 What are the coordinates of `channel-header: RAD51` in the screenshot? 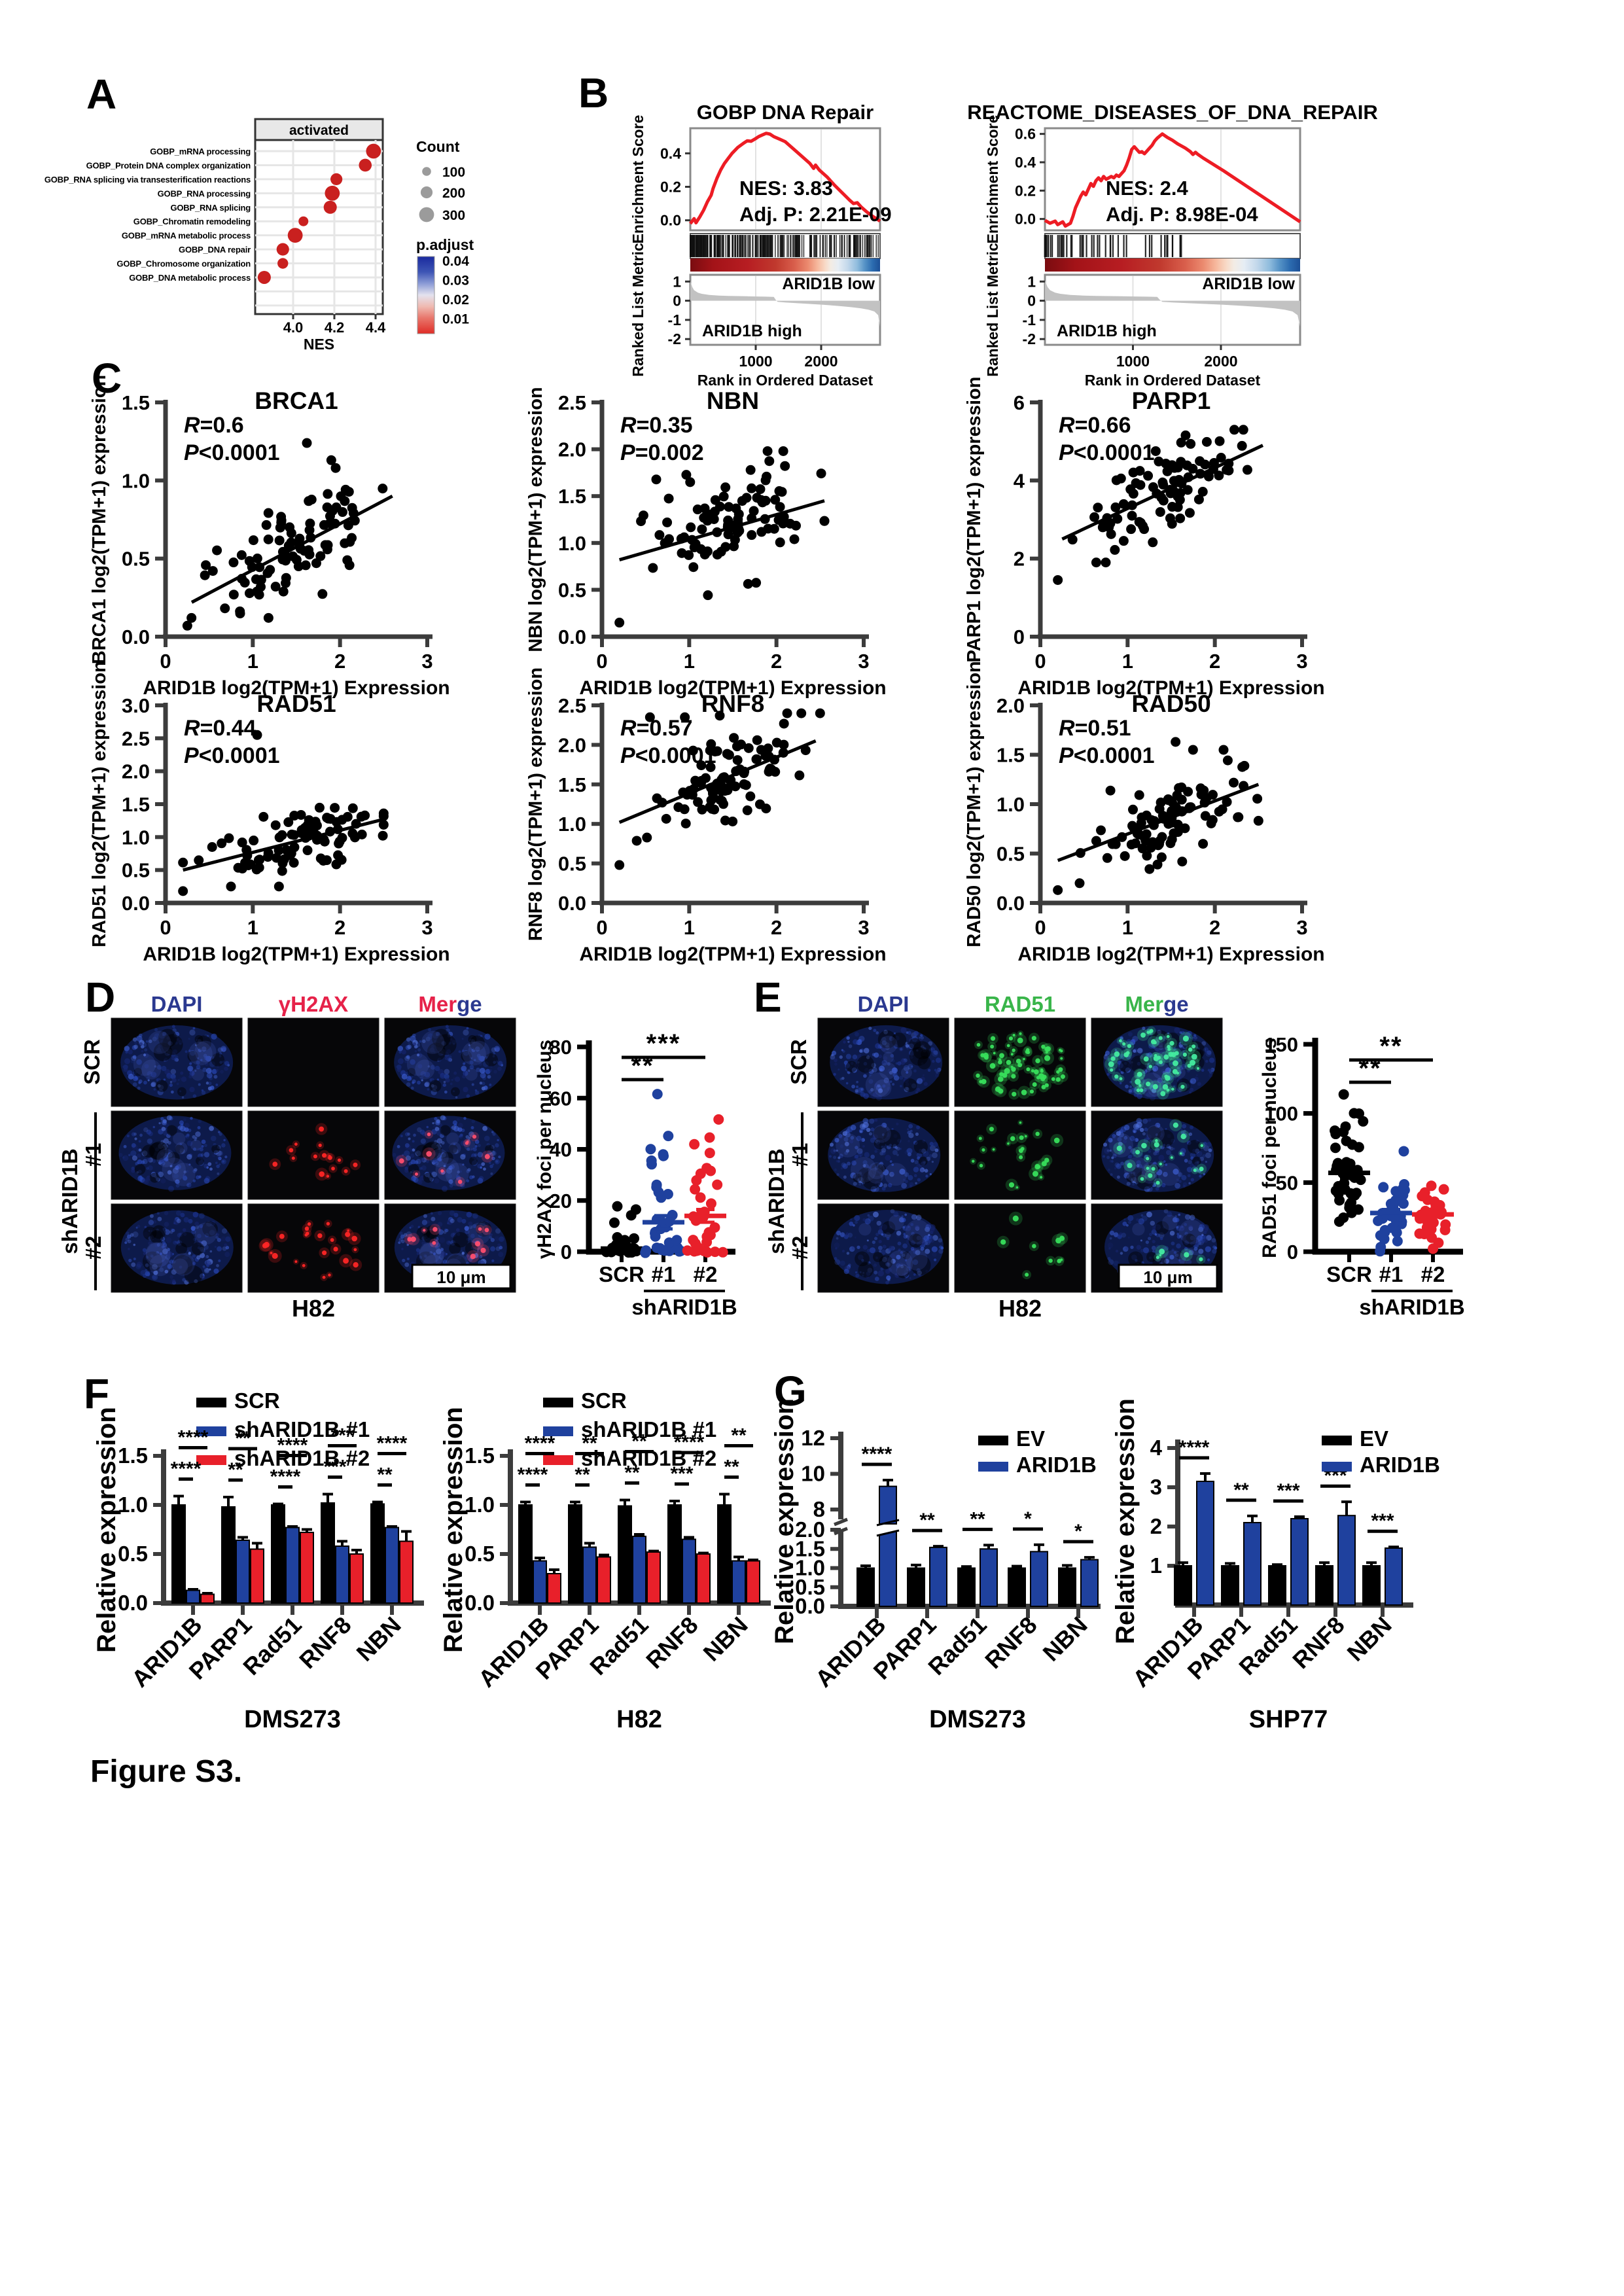 It's located at (1020, 1004).